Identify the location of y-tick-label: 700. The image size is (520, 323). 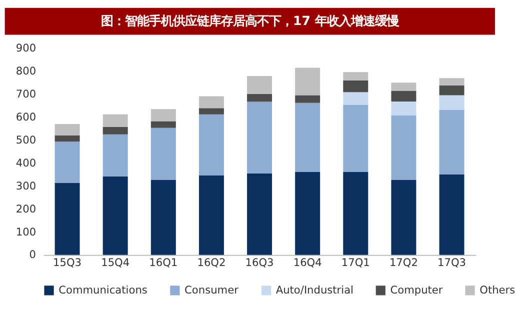
(26, 94).